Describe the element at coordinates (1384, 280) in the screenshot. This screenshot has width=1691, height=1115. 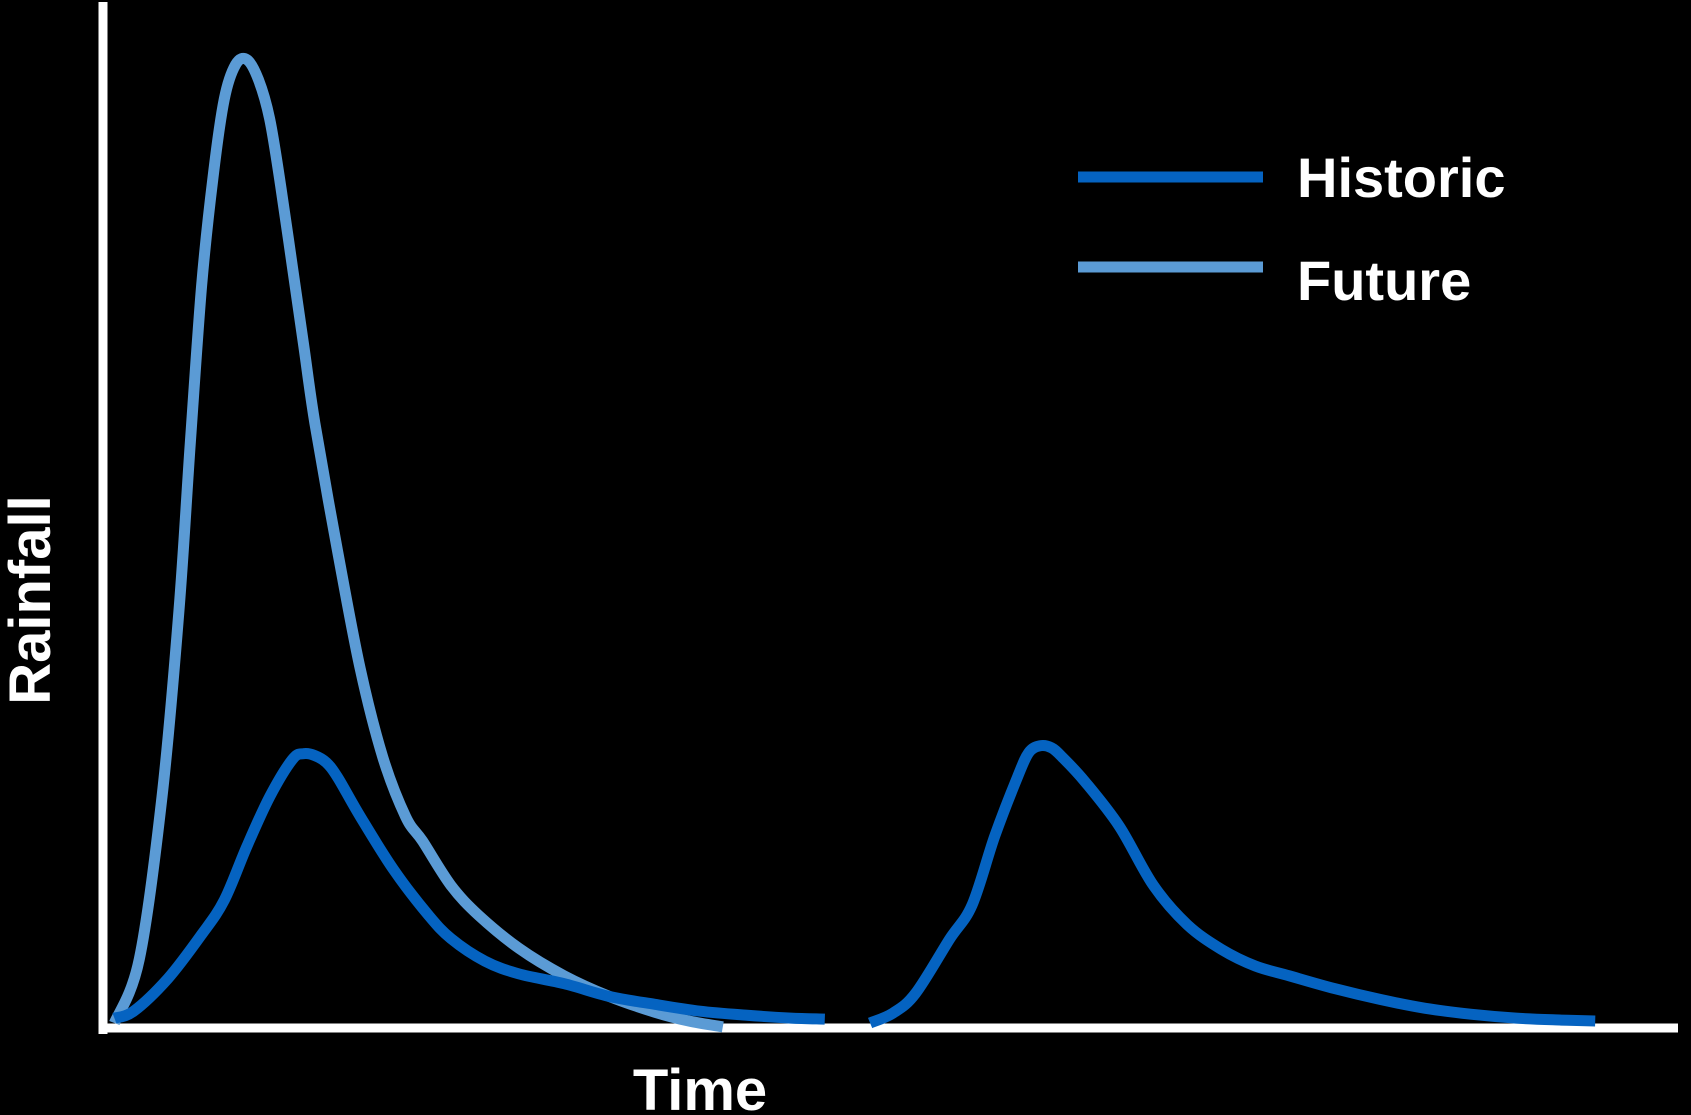
I see `legend-label-future: Future` at that location.